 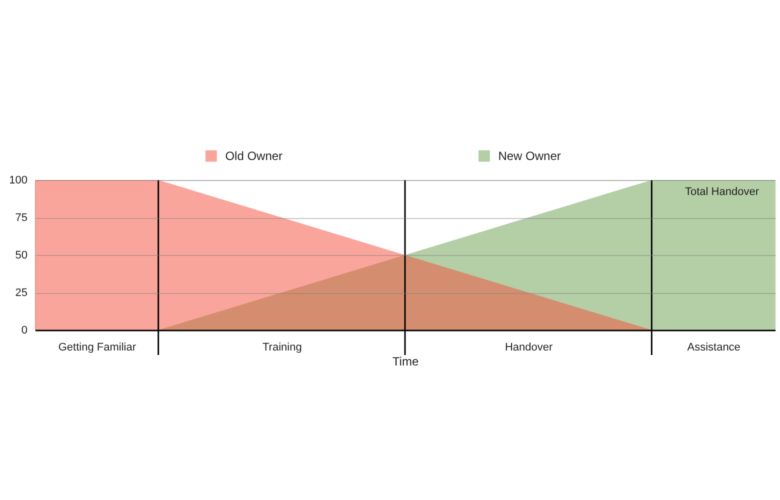 I want to click on x-tick-label: Training, so click(x=282, y=348).